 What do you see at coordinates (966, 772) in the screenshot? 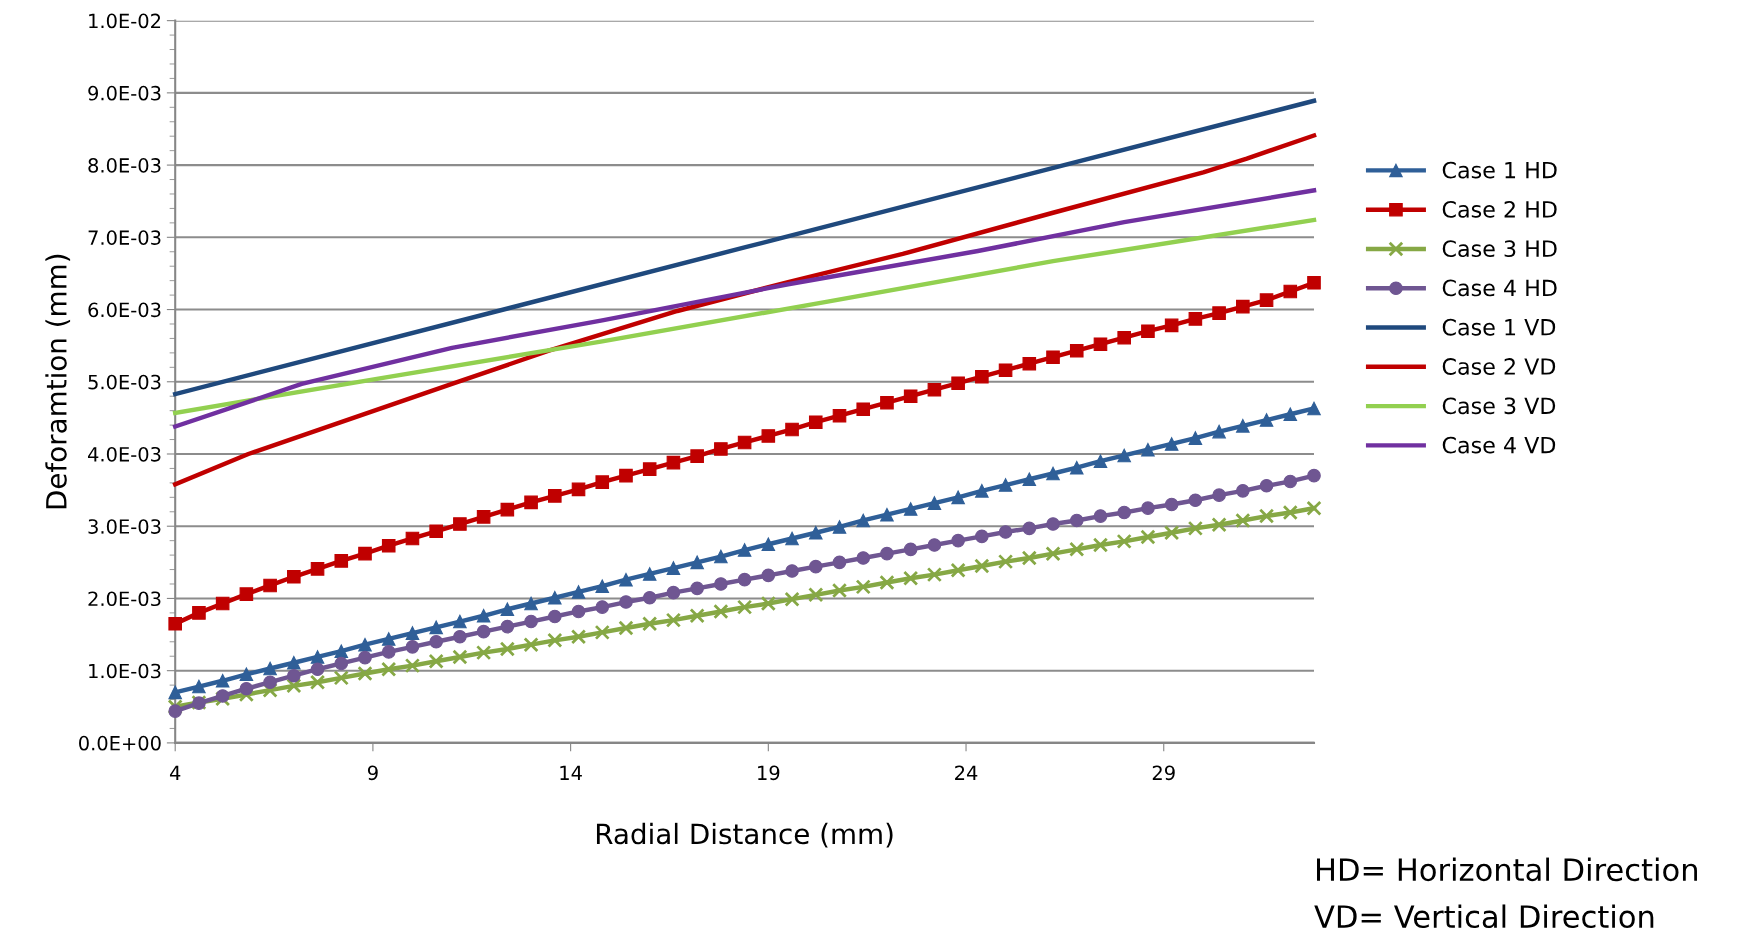
I see `x-tick-label: 24` at bounding box center [966, 772].